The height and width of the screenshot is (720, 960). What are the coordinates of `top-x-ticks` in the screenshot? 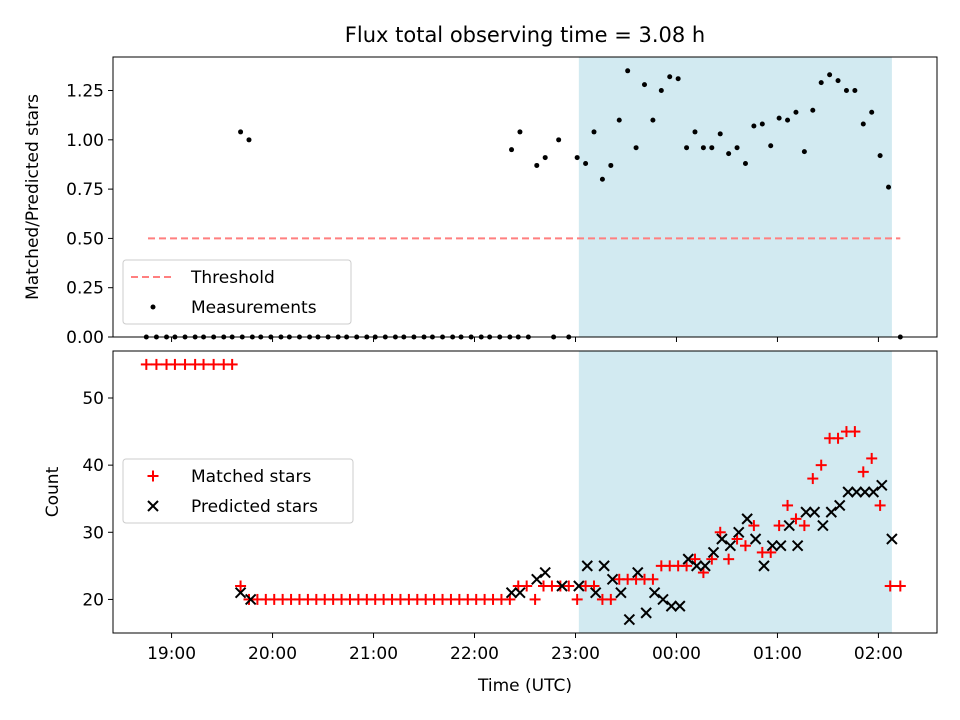 It's located at (525, 339).